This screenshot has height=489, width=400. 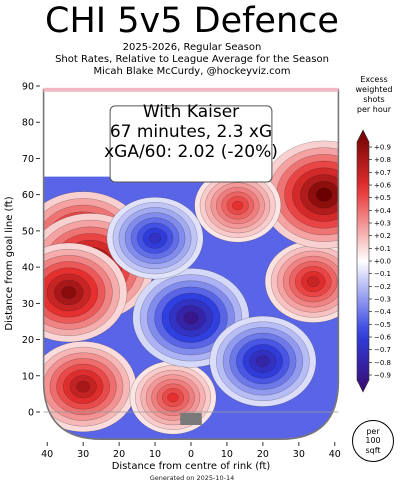 I want to click on y-tick-label-90: 90, so click(x=28, y=87).